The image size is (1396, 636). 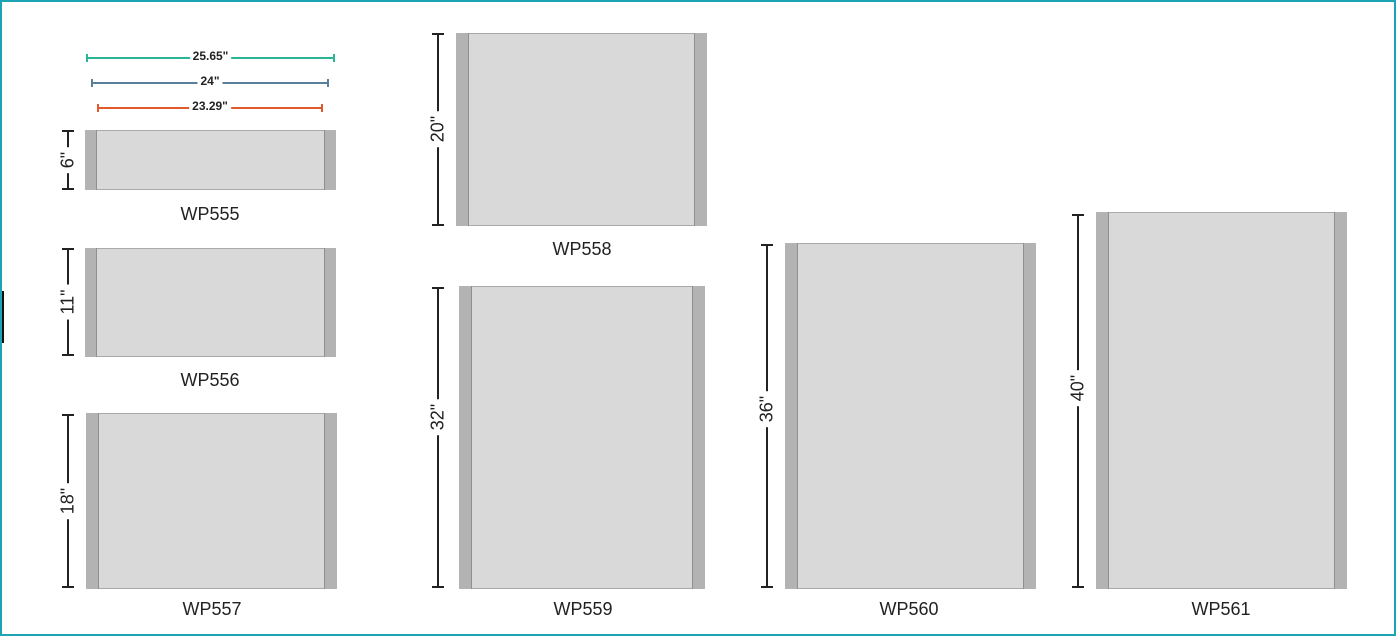 I want to click on model-label-wp559: WP559, so click(x=583, y=609).